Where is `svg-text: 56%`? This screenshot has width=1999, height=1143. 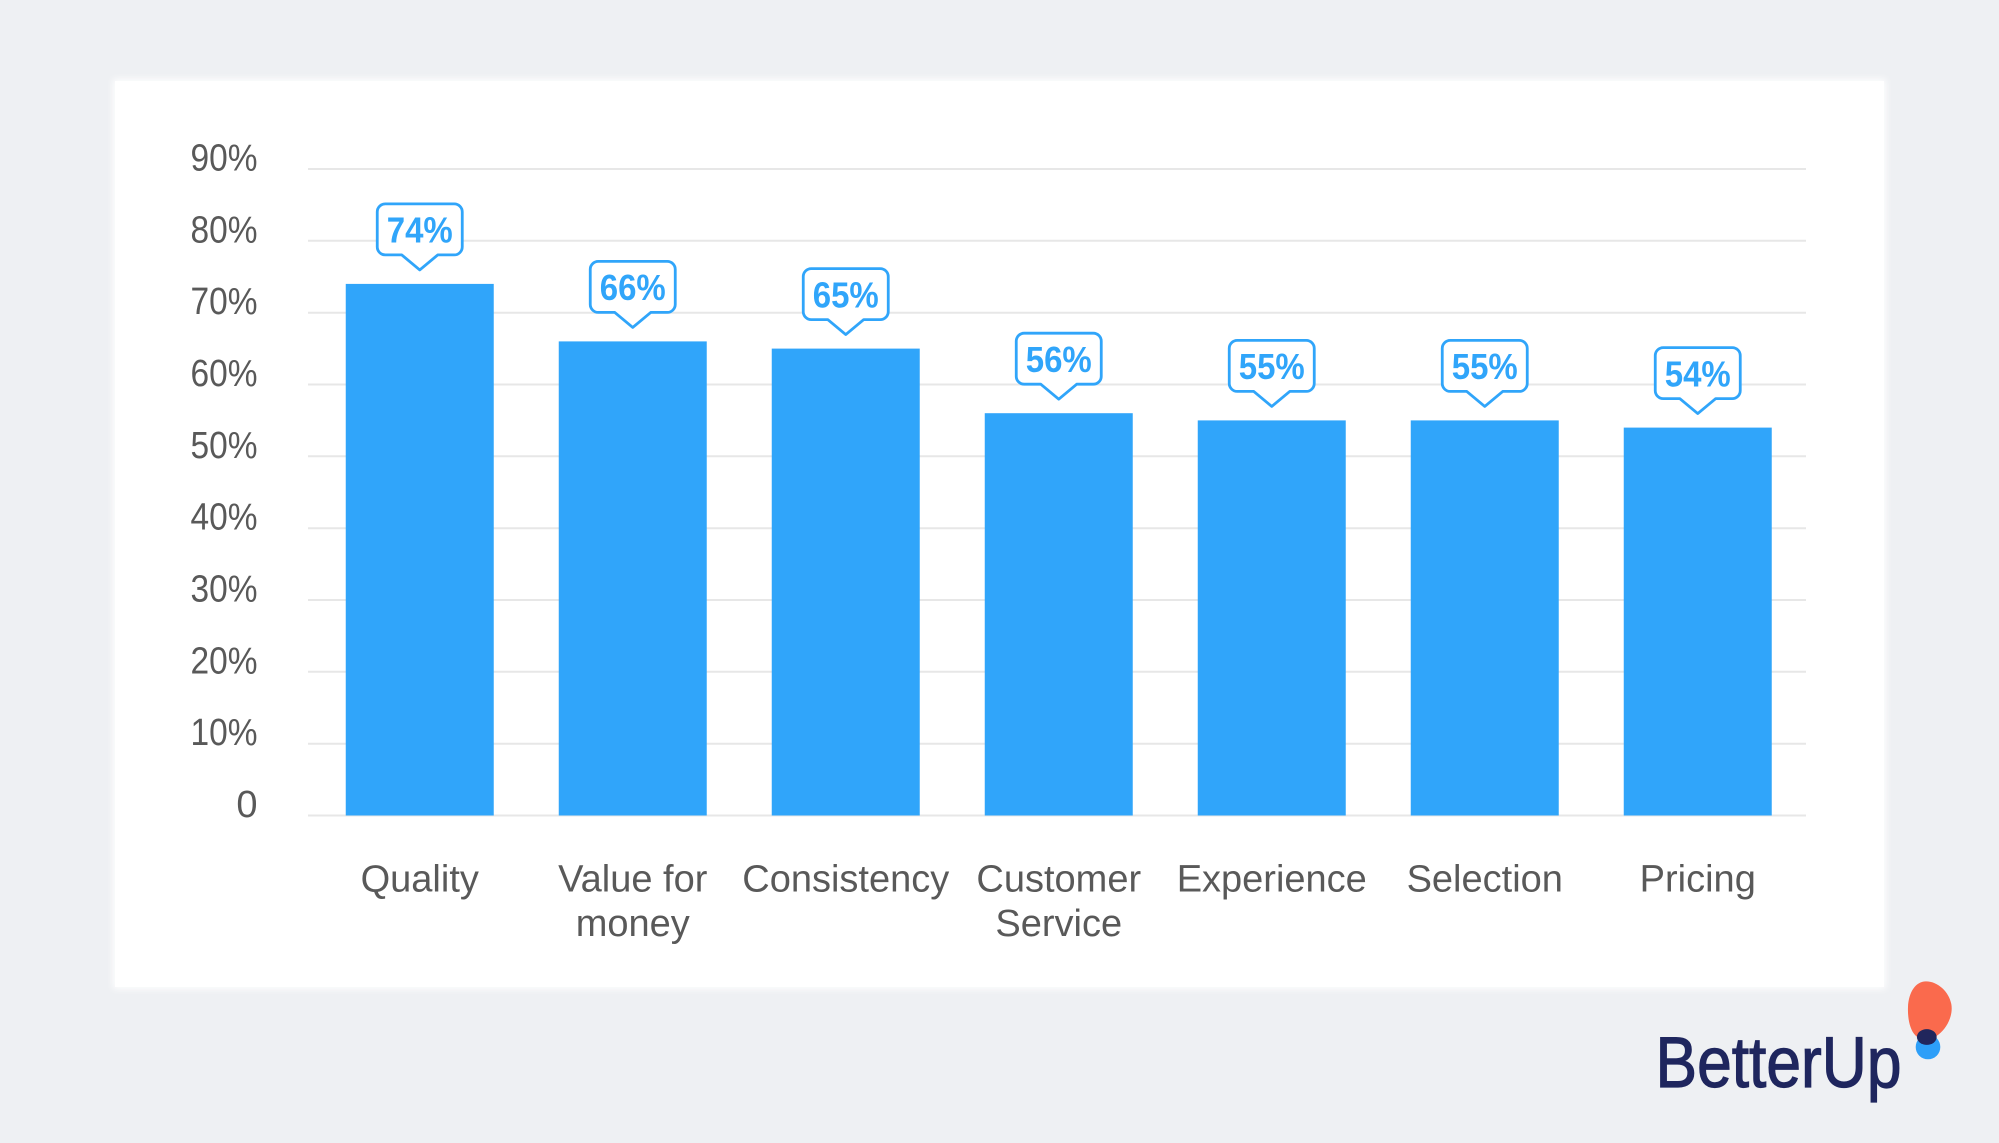 svg-text: 56% is located at coordinates (1059, 359).